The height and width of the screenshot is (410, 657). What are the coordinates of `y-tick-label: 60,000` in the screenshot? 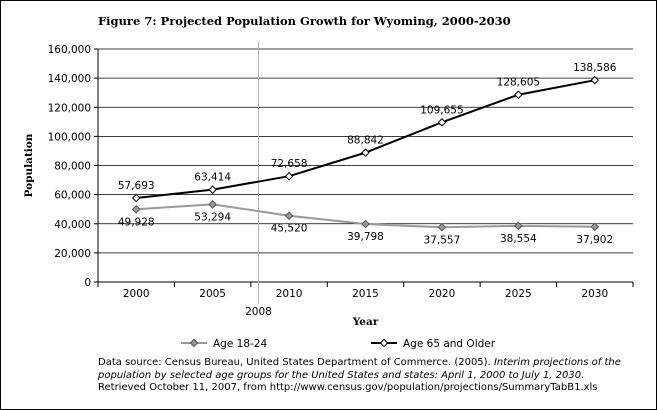 It's located at (72, 196).